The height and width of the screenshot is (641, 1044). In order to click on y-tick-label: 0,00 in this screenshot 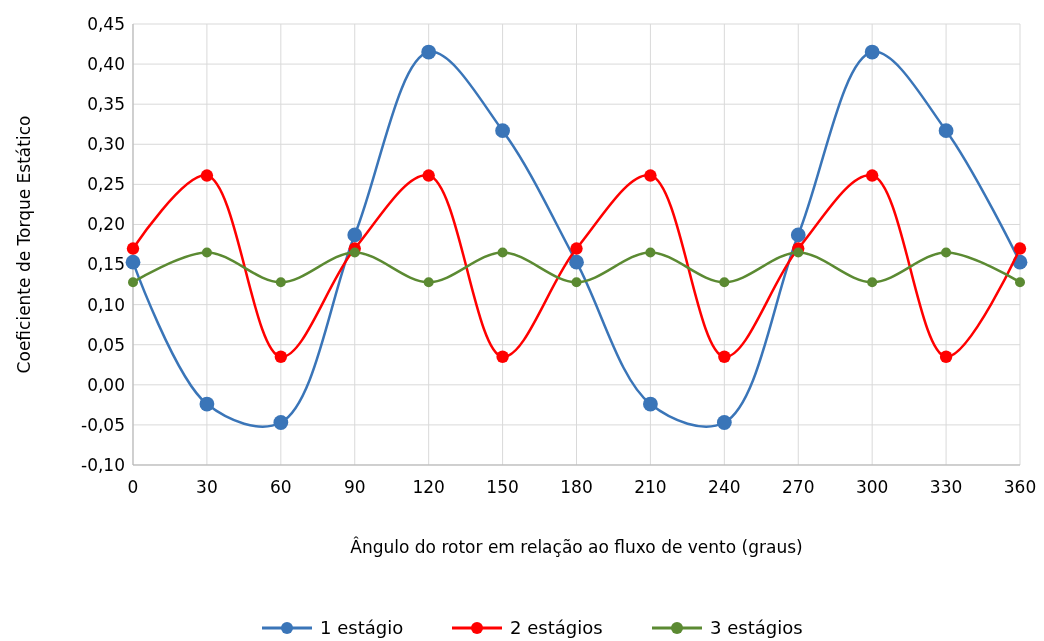, I will do `click(106, 384)`.